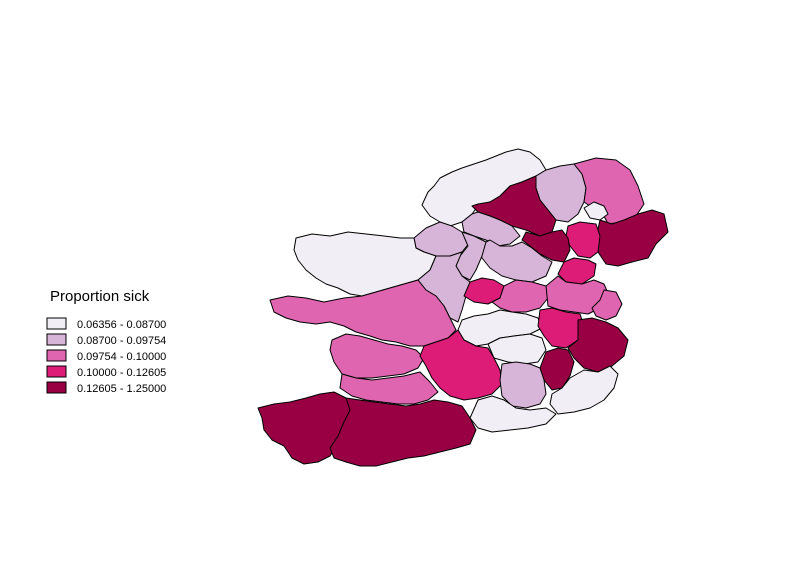 Image resolution: width=800 pixels, height=566 pixels. I want to click on legend-label: 0.09754 - 0.10000, so click(121, 357).